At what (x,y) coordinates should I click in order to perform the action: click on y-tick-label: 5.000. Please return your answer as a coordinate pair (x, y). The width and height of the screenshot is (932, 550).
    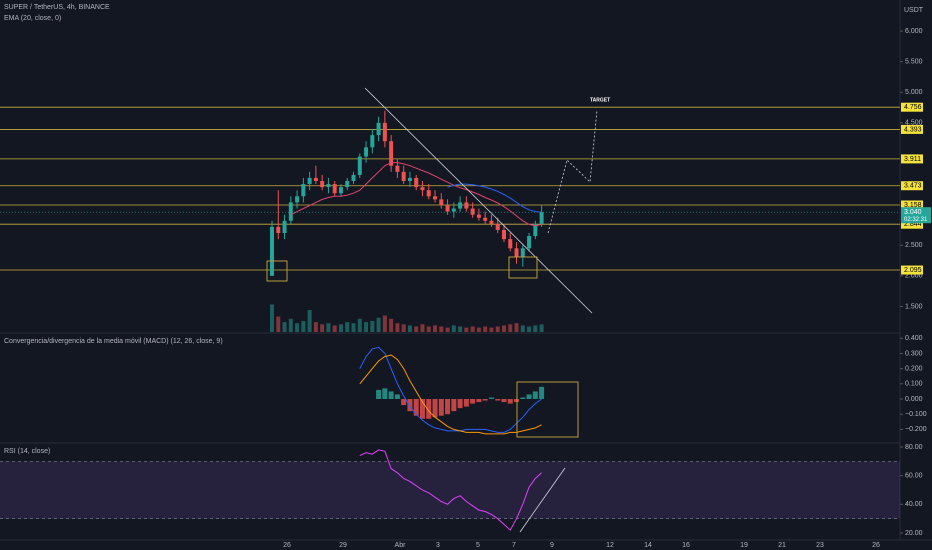
    Looking at the image, I should click on (914, 92).